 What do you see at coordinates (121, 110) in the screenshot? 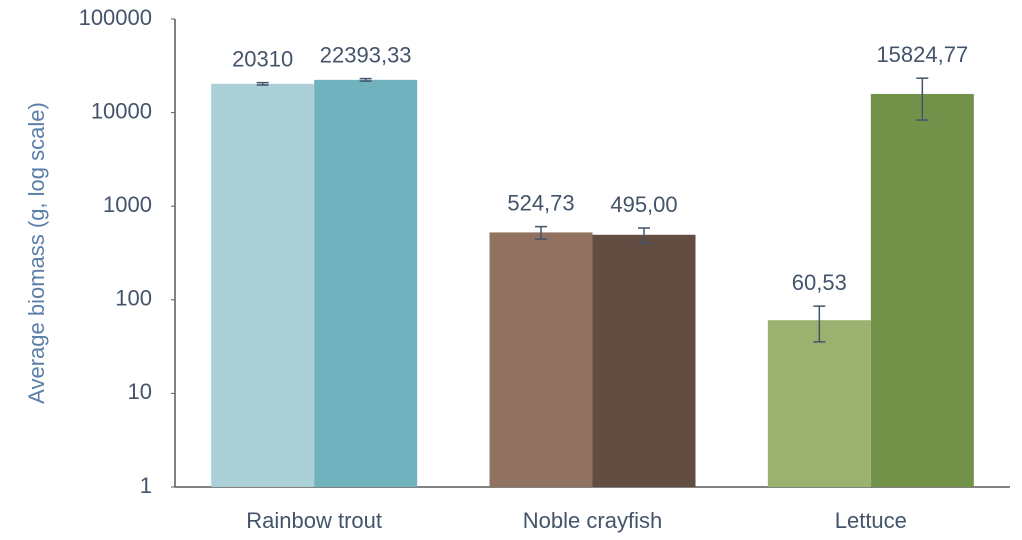
I see `y-tick-label: 10000` at bounding box center [121, 110].